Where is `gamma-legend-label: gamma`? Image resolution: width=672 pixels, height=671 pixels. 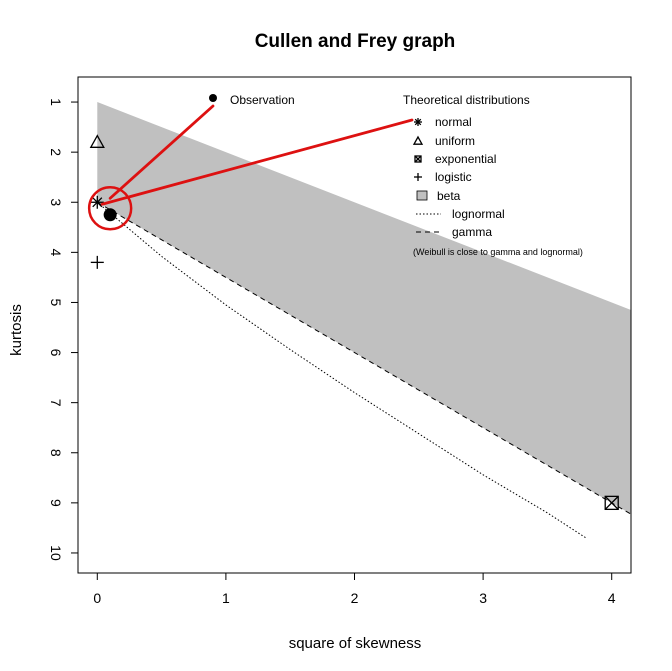 gamma-legend-label: gamma is located at coordinates (472, 232).